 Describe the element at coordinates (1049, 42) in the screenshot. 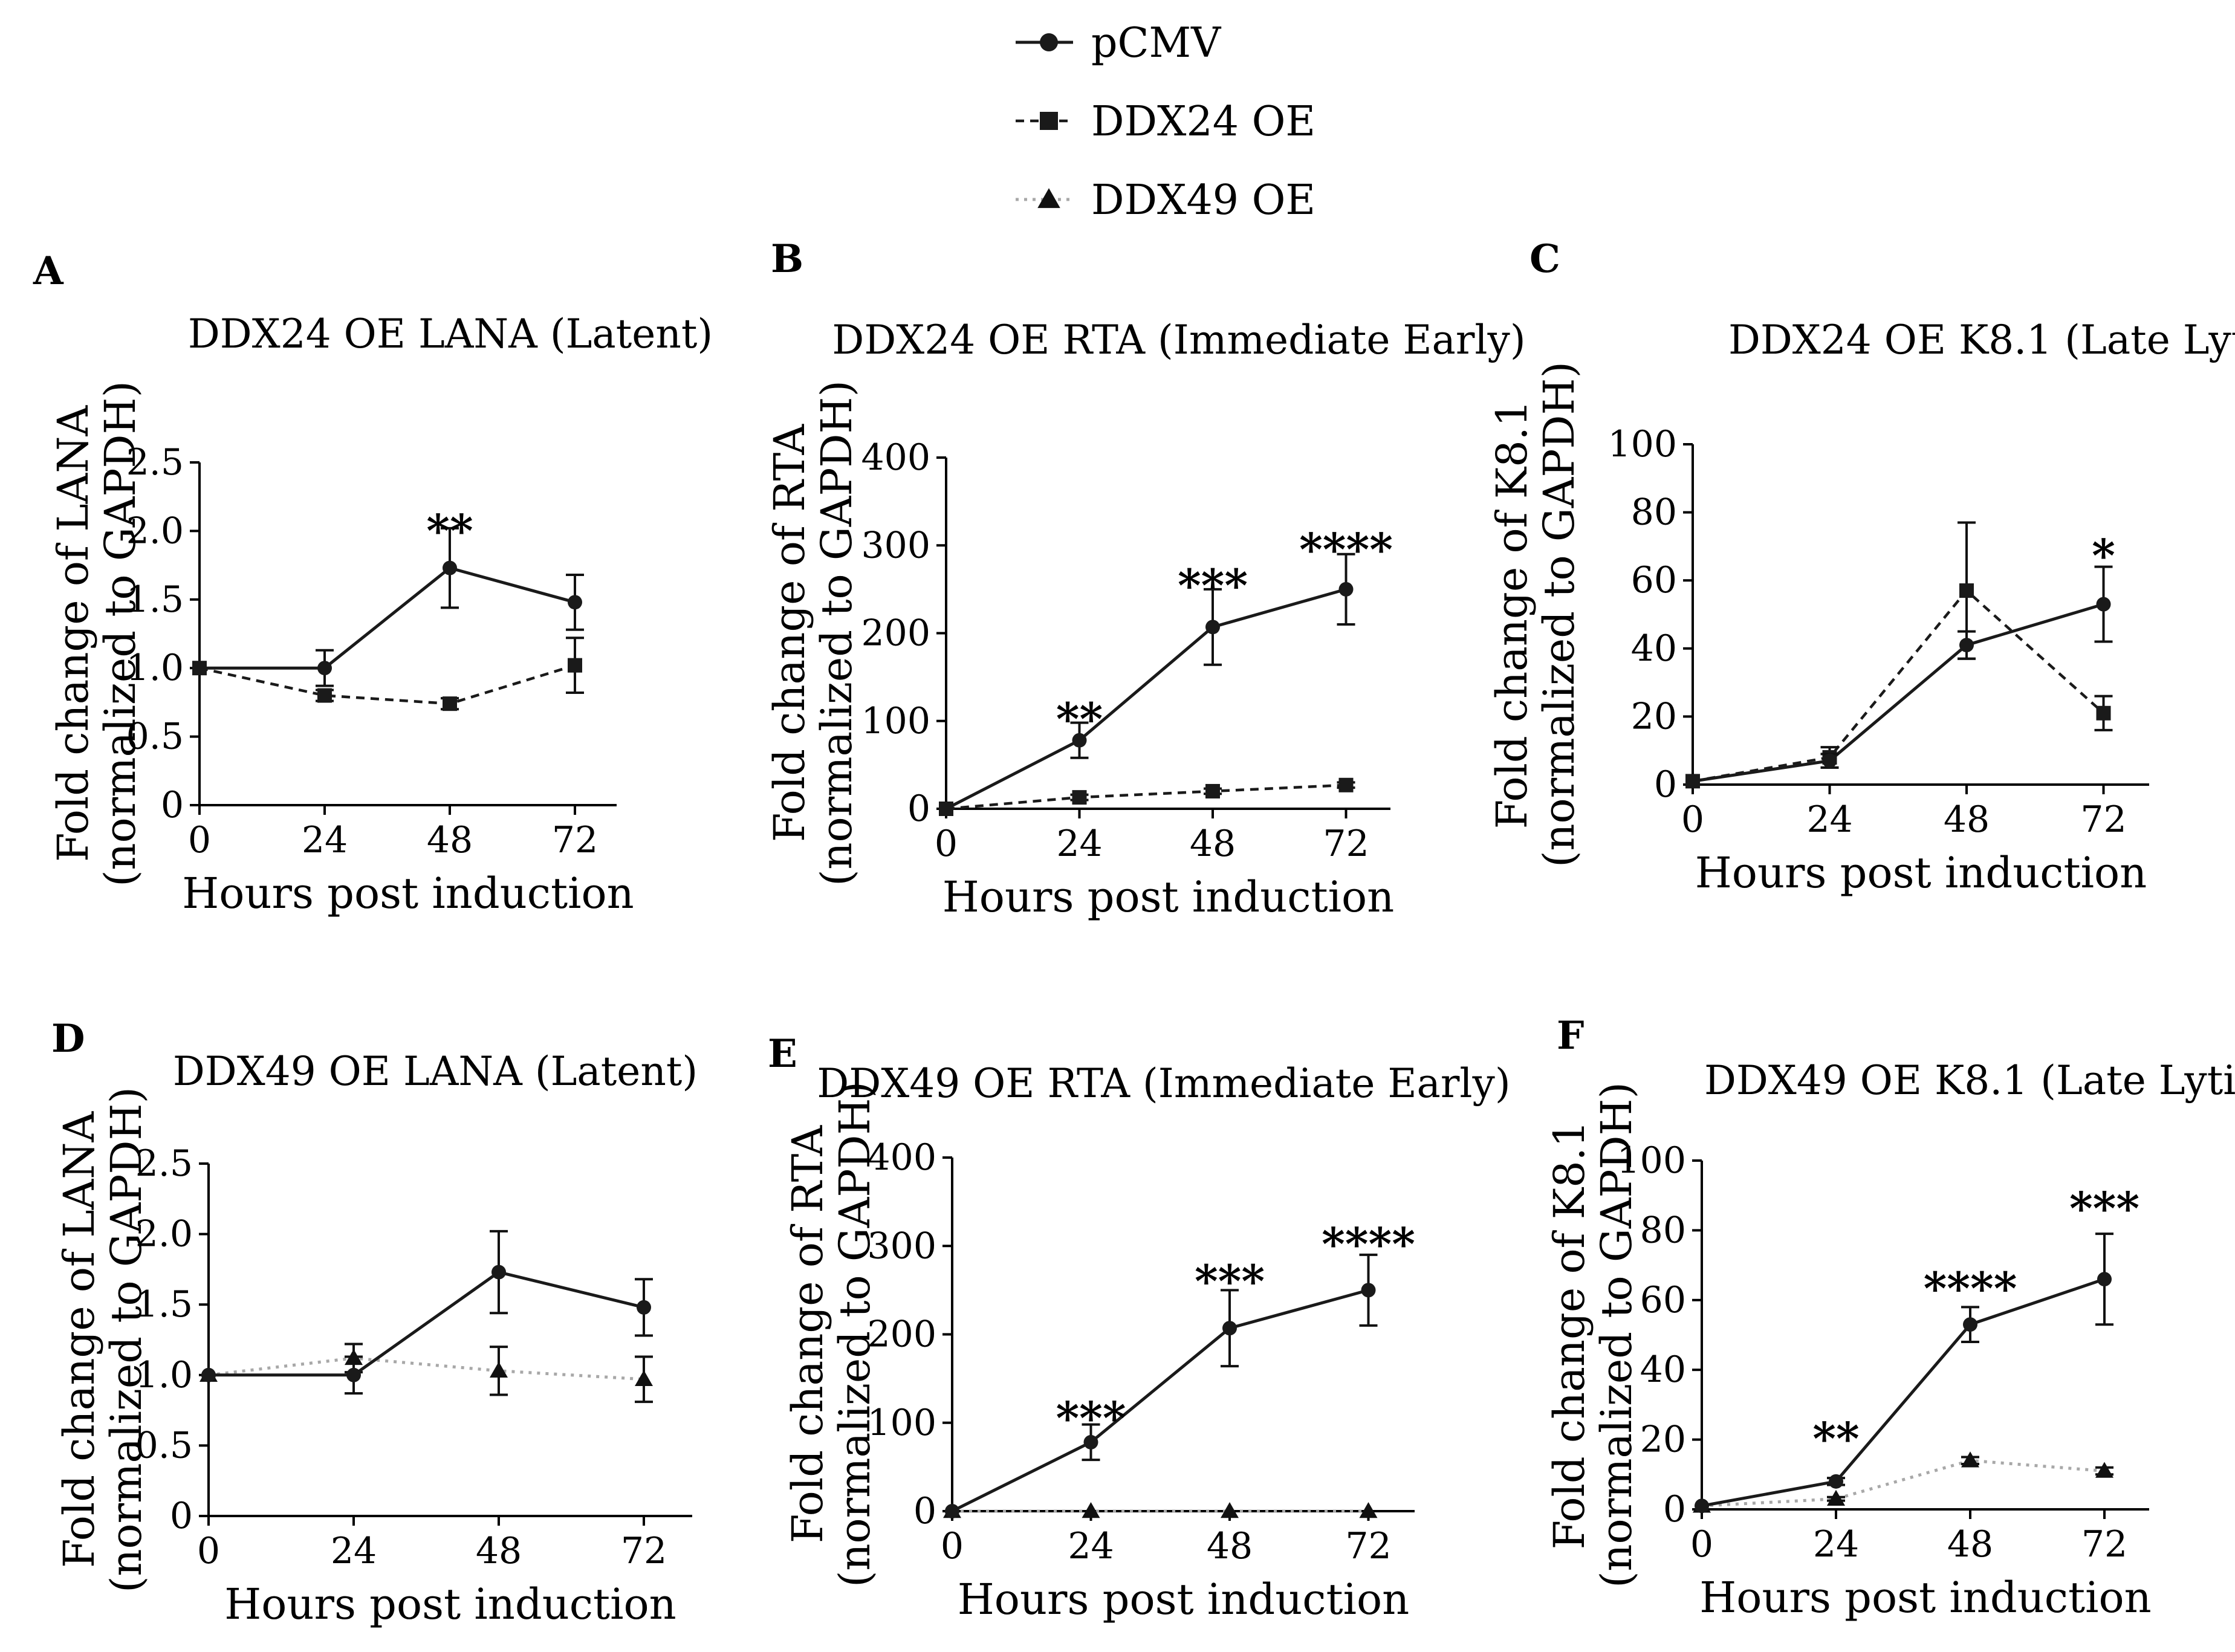

I see `legend-marker` at that location.